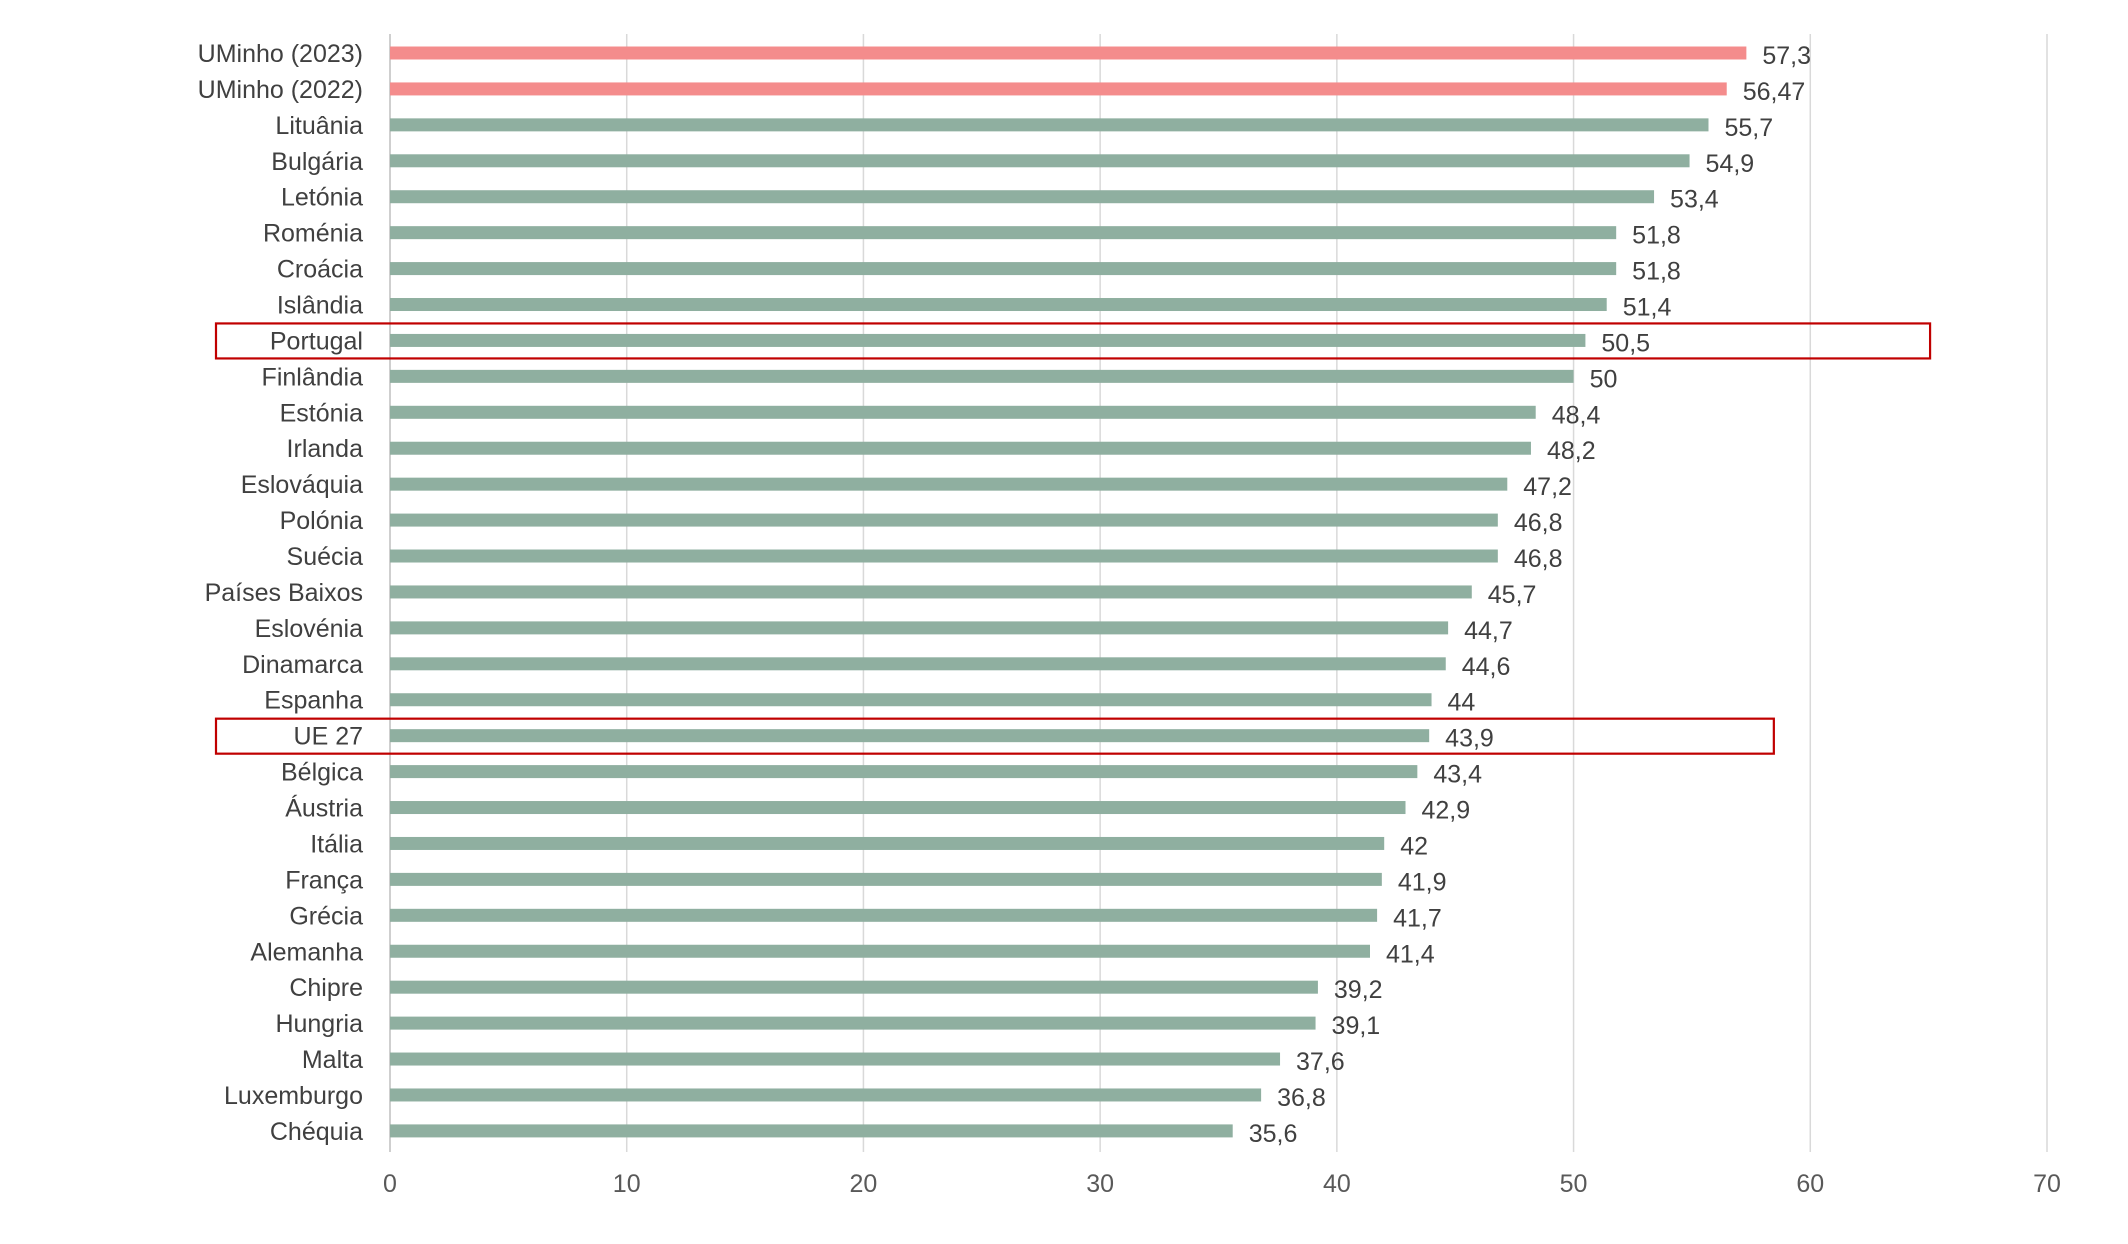  Describe the element at coordinates (313, 234) in the screenshot. I see `category-label: Roménia` at that location.